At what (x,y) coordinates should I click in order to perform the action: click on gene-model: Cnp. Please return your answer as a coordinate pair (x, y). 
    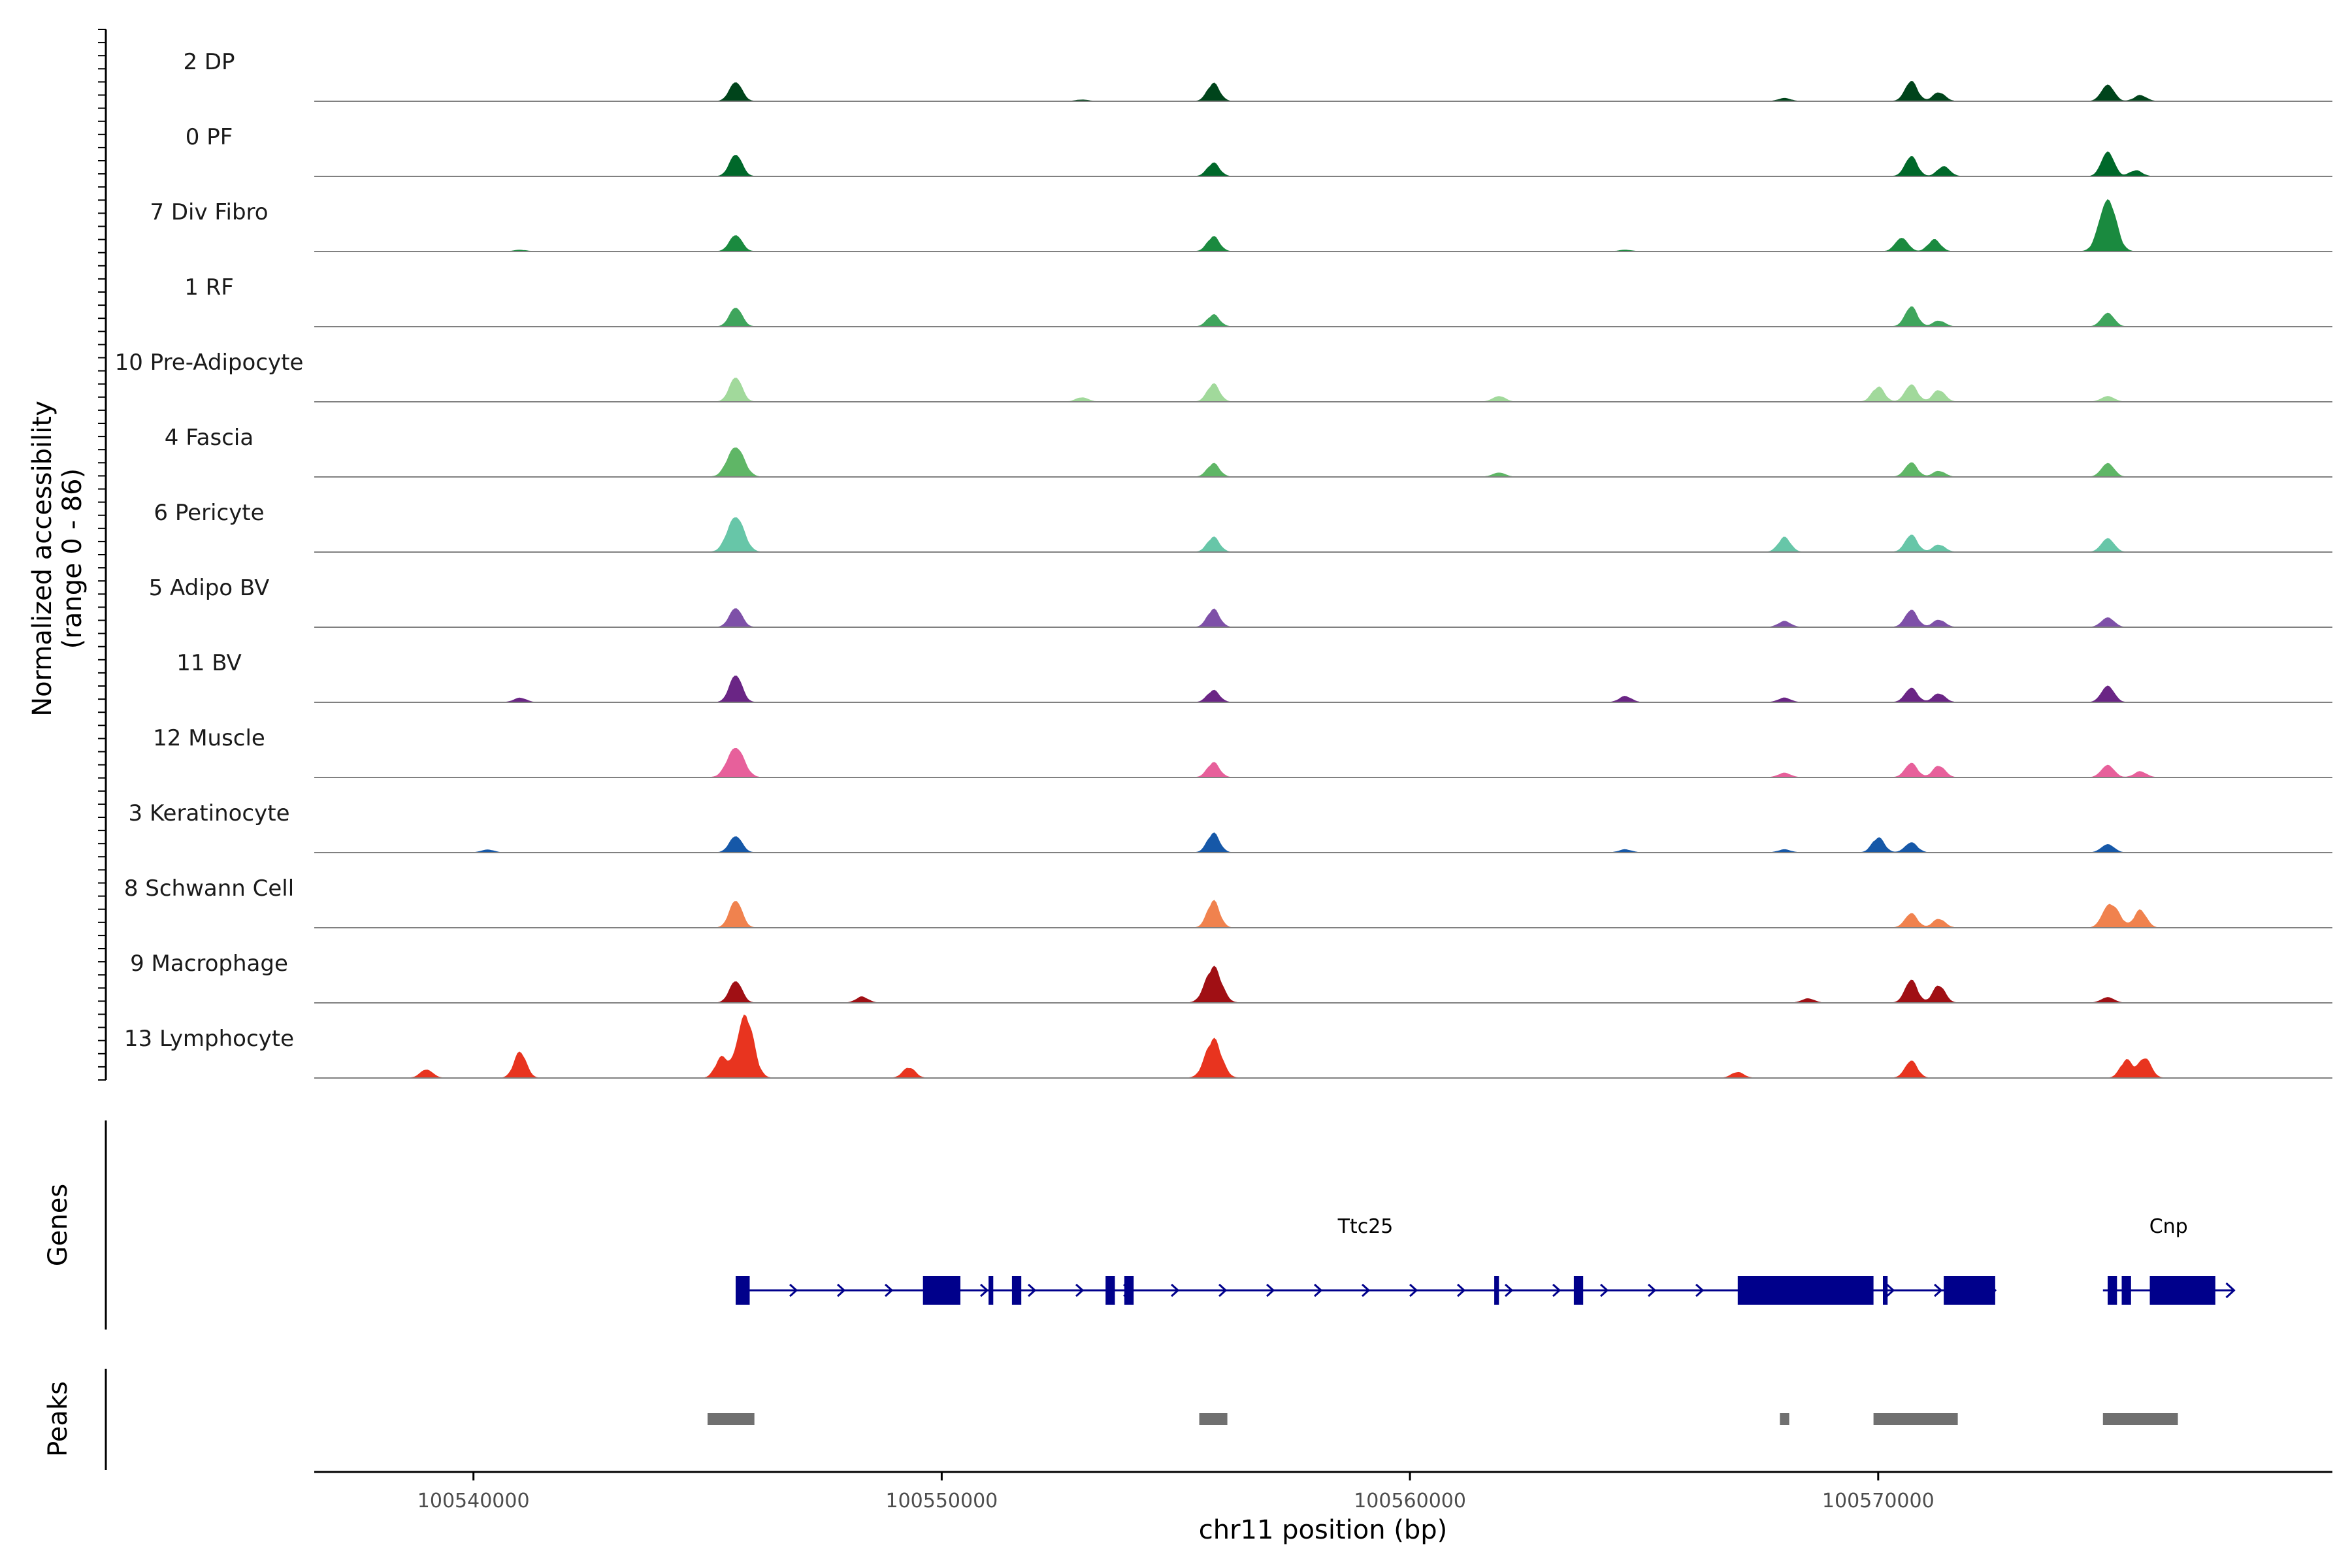
    Looking at the image, I should click on (2169, 1260).